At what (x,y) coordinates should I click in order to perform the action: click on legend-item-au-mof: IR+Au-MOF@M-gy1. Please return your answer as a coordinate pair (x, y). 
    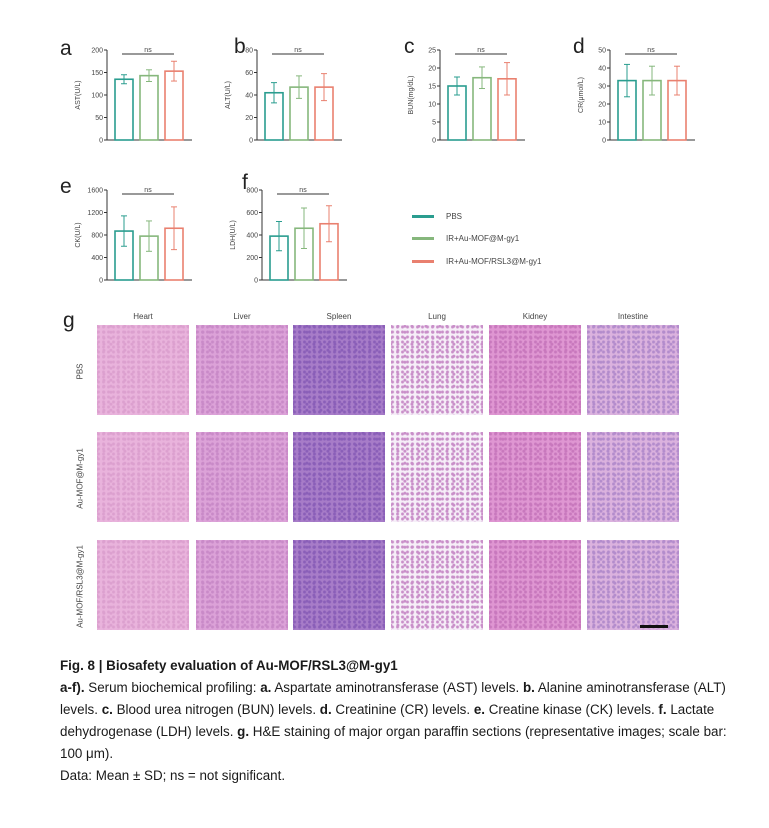
    Looking at the image, I should click on (476, 239).